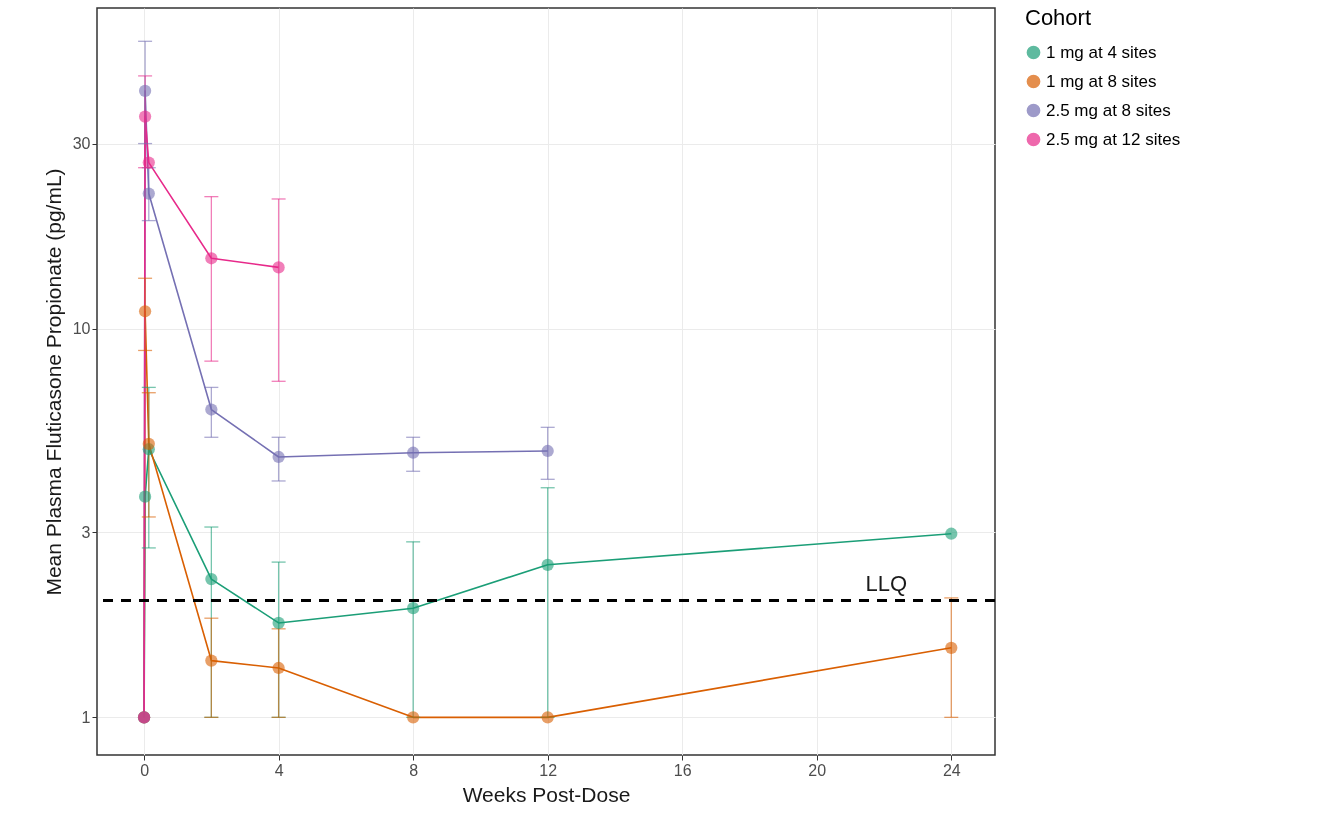  Describe the element at coordinates (81, 144) in the screenshot. I see `y-tick-label: 30` at that location.